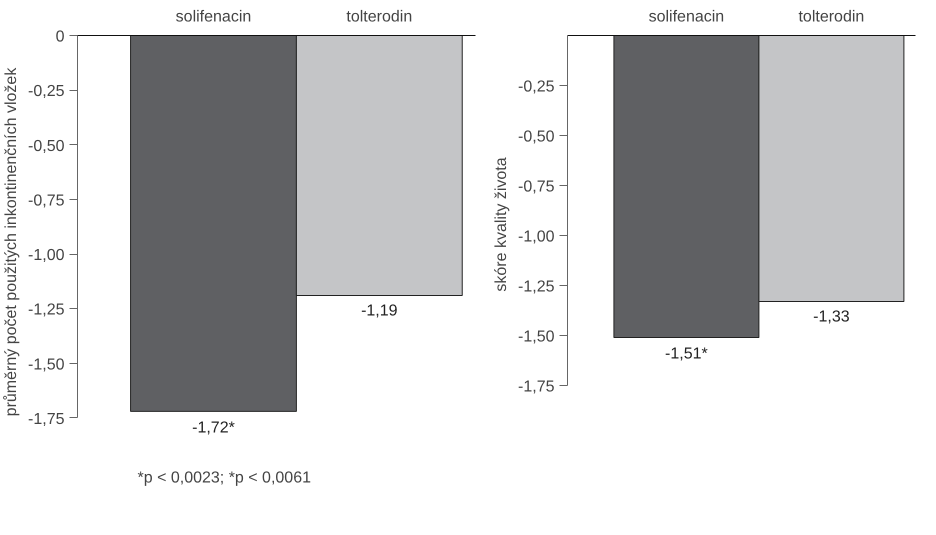 Image resolution: width=936 pixels, height=535 pixels. I want to click on data-label: -1,51*, so click(686, 354).